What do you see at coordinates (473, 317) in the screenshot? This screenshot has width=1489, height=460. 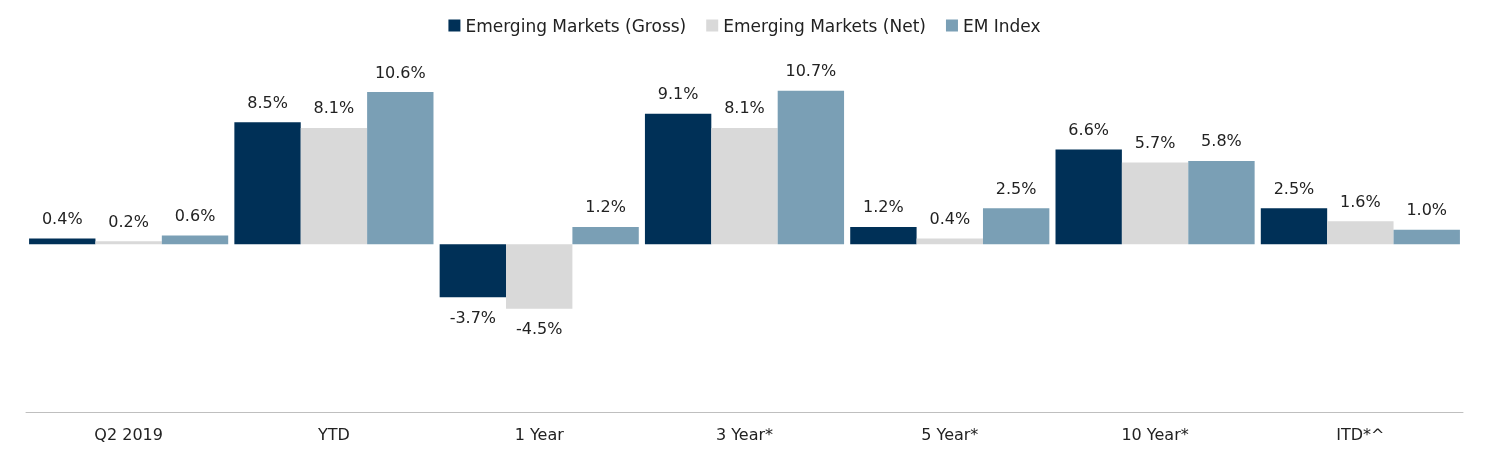 I see `data-label: -3.7%` at bounding box center [473, 317].